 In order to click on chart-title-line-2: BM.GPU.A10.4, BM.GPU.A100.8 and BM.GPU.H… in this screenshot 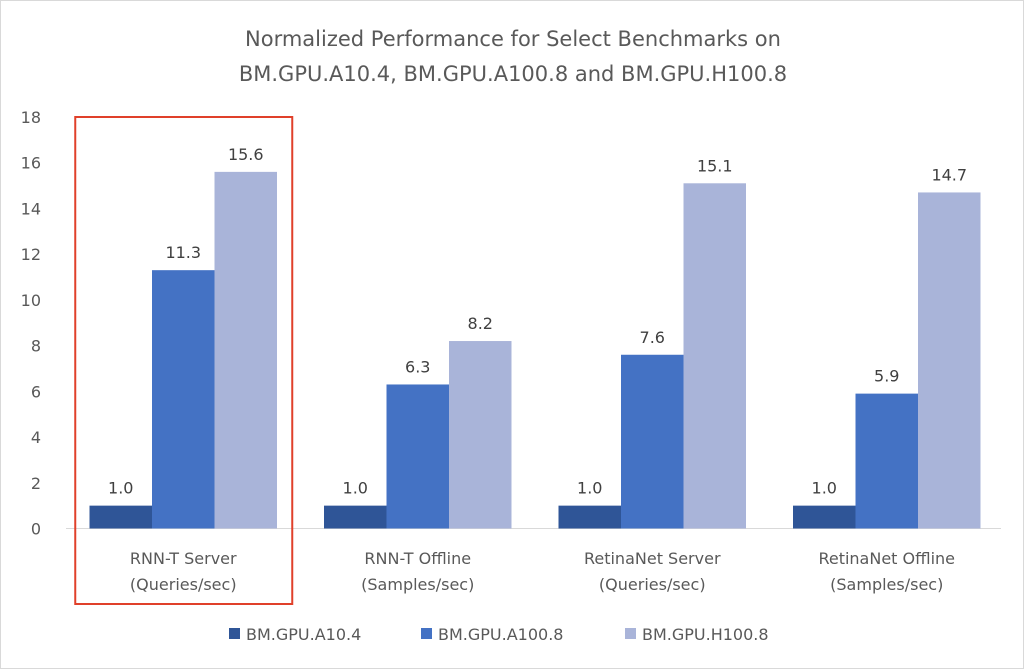, I will do `click(513, 74)`.